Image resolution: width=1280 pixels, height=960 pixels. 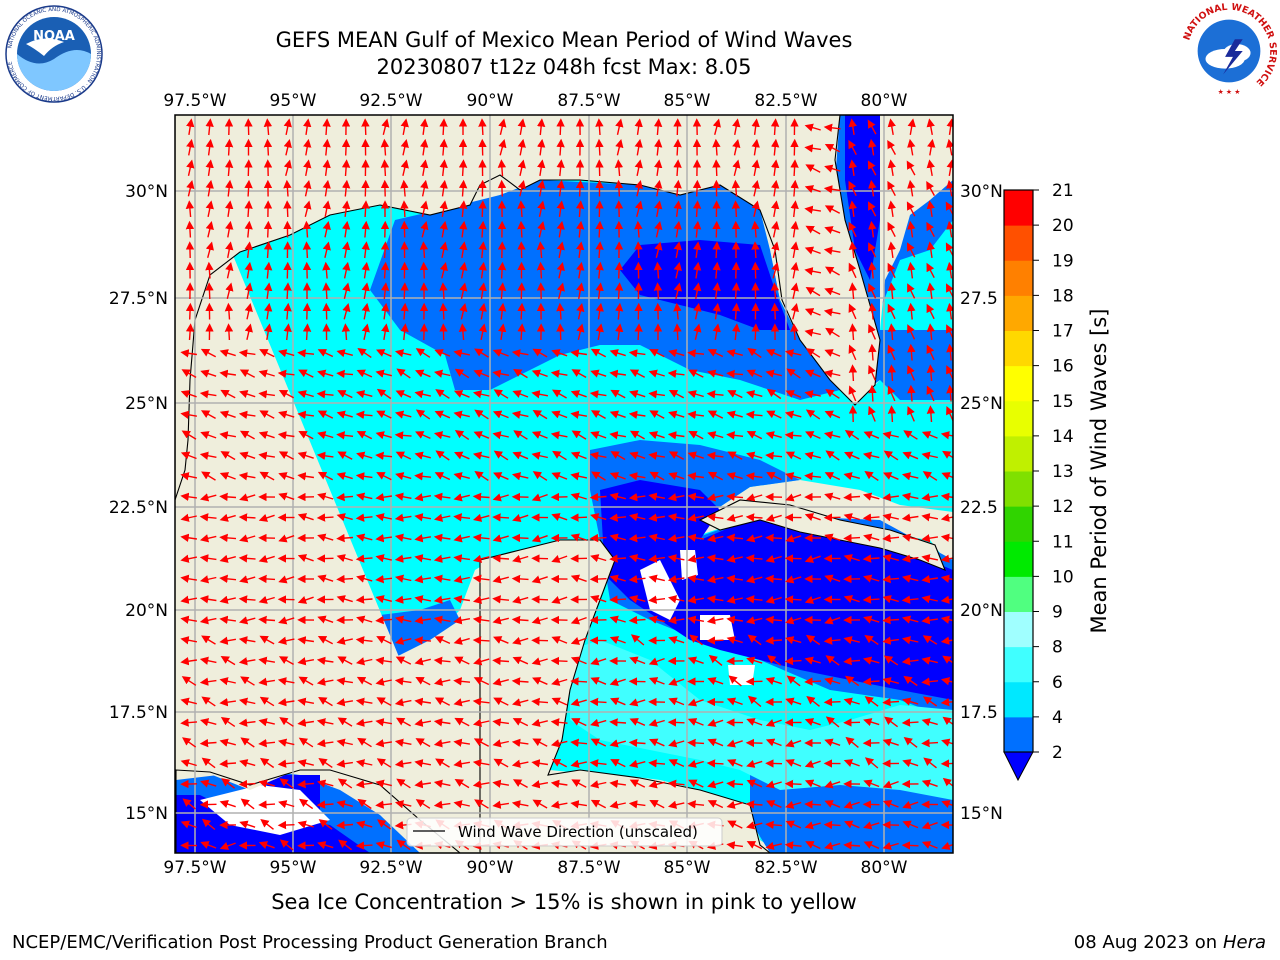 I want to click on nws-logo: NATIONAL WEATHER SERVICE ★ ★ ★, so click(x=1229, y=50).